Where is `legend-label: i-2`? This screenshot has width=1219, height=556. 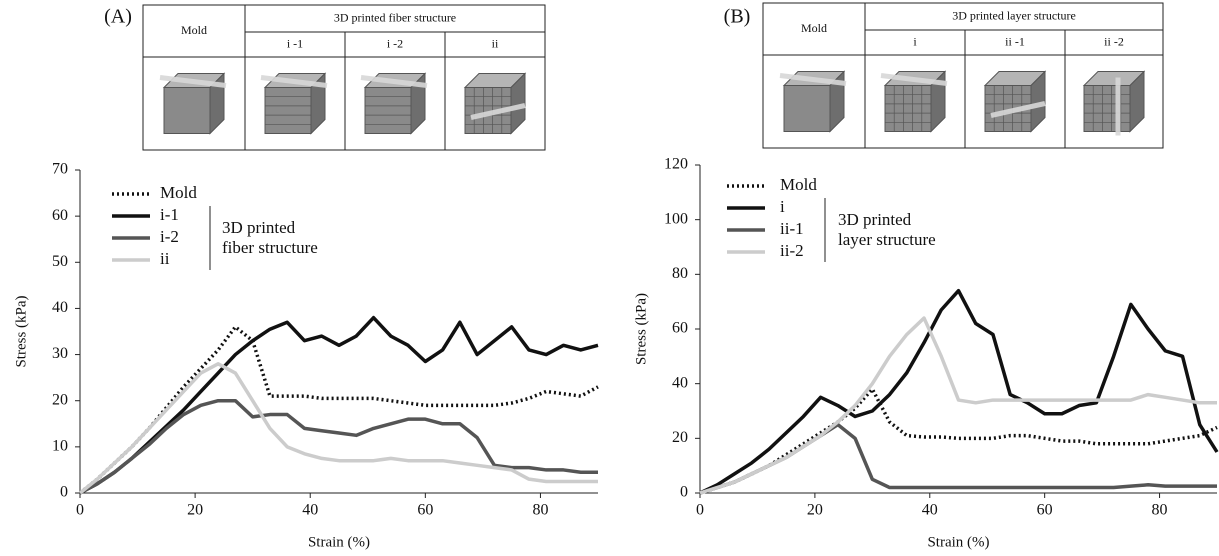
legend-label: i-2 is located at coordinates (169, 236).